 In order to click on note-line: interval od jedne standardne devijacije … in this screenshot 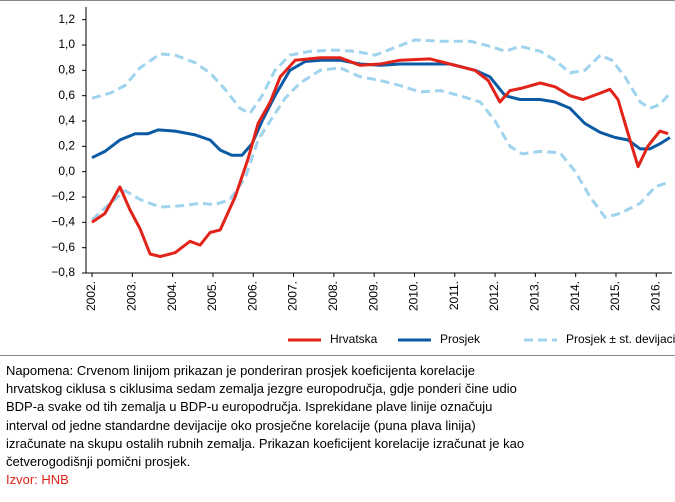, I will do `click(241, 425)`.